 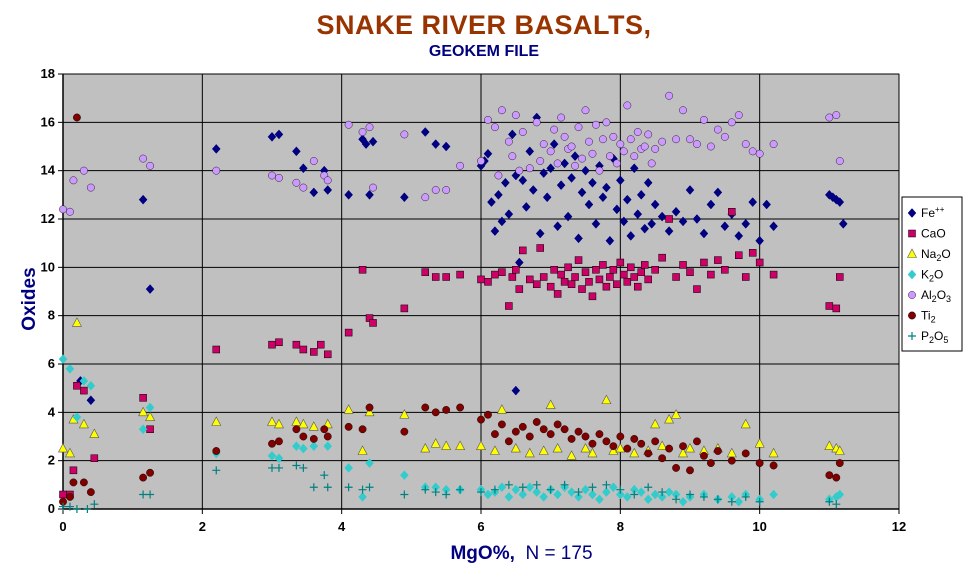 I want to click on legend-item: Na2O, so click(x=929, y=255).